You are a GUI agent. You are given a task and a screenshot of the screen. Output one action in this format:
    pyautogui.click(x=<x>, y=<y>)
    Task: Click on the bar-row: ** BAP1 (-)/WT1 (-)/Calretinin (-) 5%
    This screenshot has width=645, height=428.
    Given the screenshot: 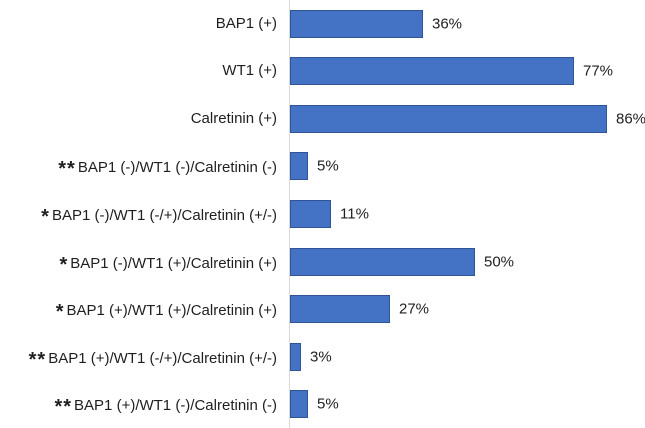 What is the action you would take?
    pyautogui.click(x=322, y=167)
    